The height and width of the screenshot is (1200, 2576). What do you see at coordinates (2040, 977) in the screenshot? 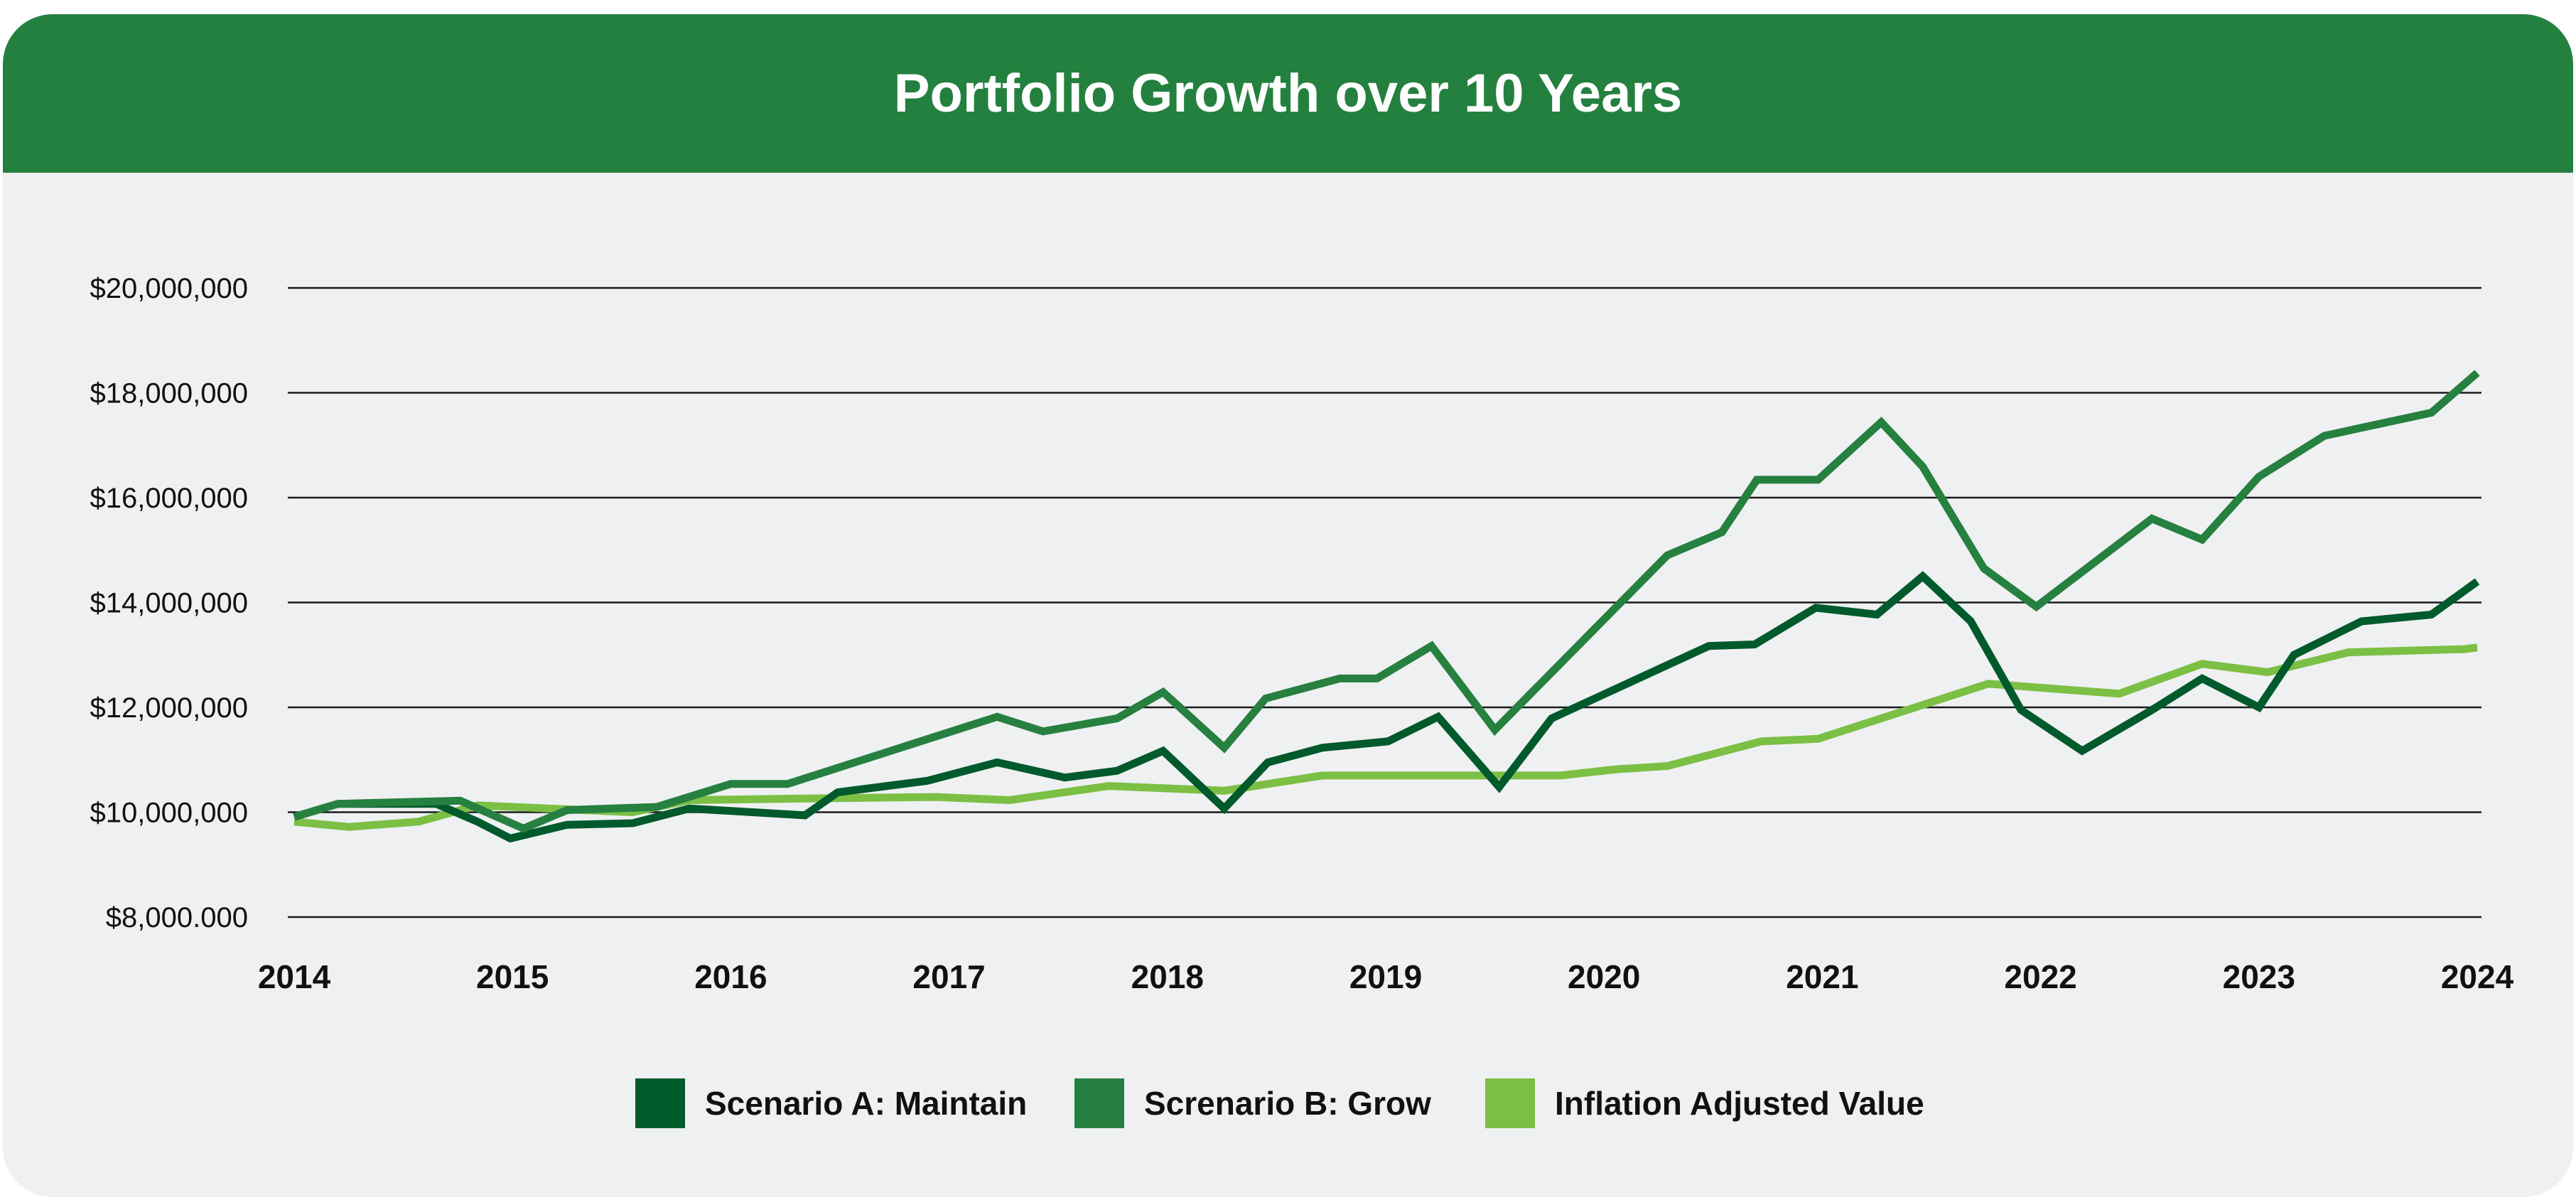
I see `x-tick-label: 2022` at bounding box center [2040, 977].